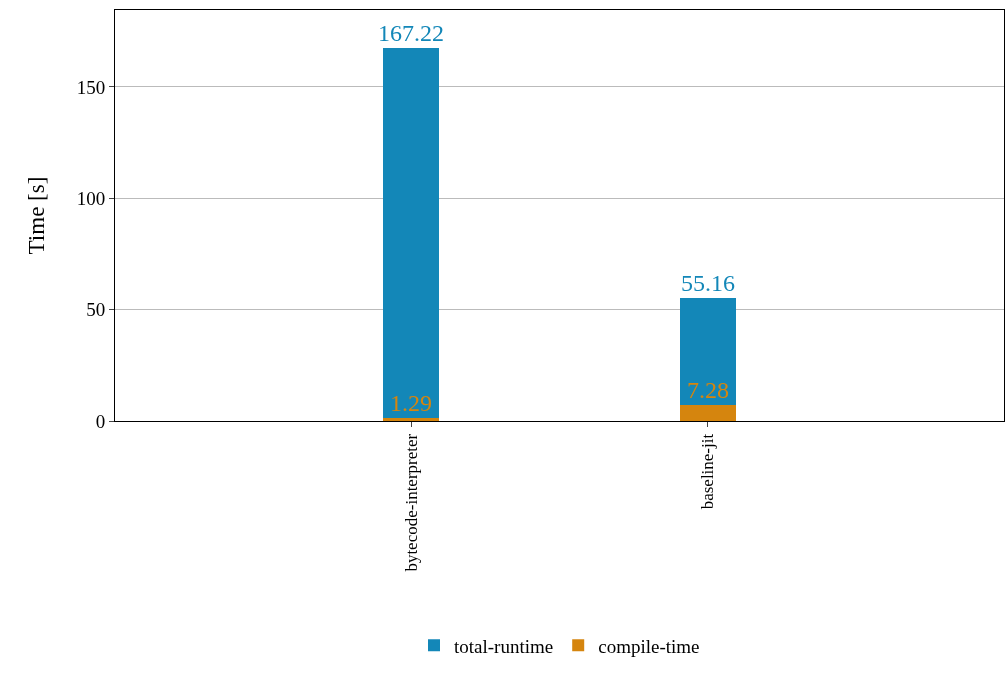 This screenshot has height=675, width=1006. What do you see at coordinates (708, 471) in the screenshot?
I see `x-tick-label: baseline-jit` at bounding box center [708, 471].